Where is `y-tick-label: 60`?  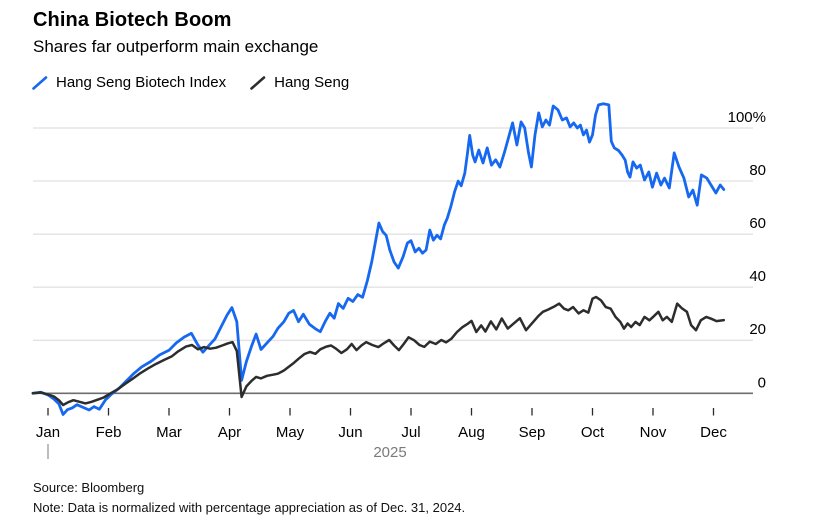 y-tick-label: 60 is located at coordinates (757, 223).